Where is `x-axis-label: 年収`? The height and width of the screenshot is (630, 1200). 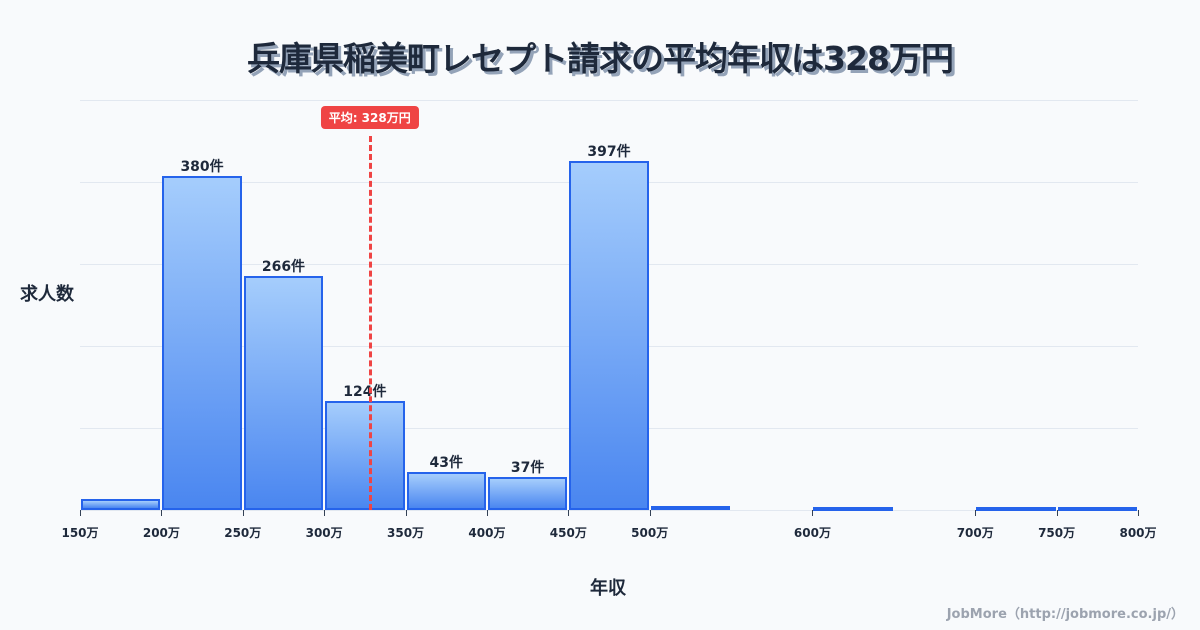
x-axis-label: 年収 is located at coordinates (608, 588).